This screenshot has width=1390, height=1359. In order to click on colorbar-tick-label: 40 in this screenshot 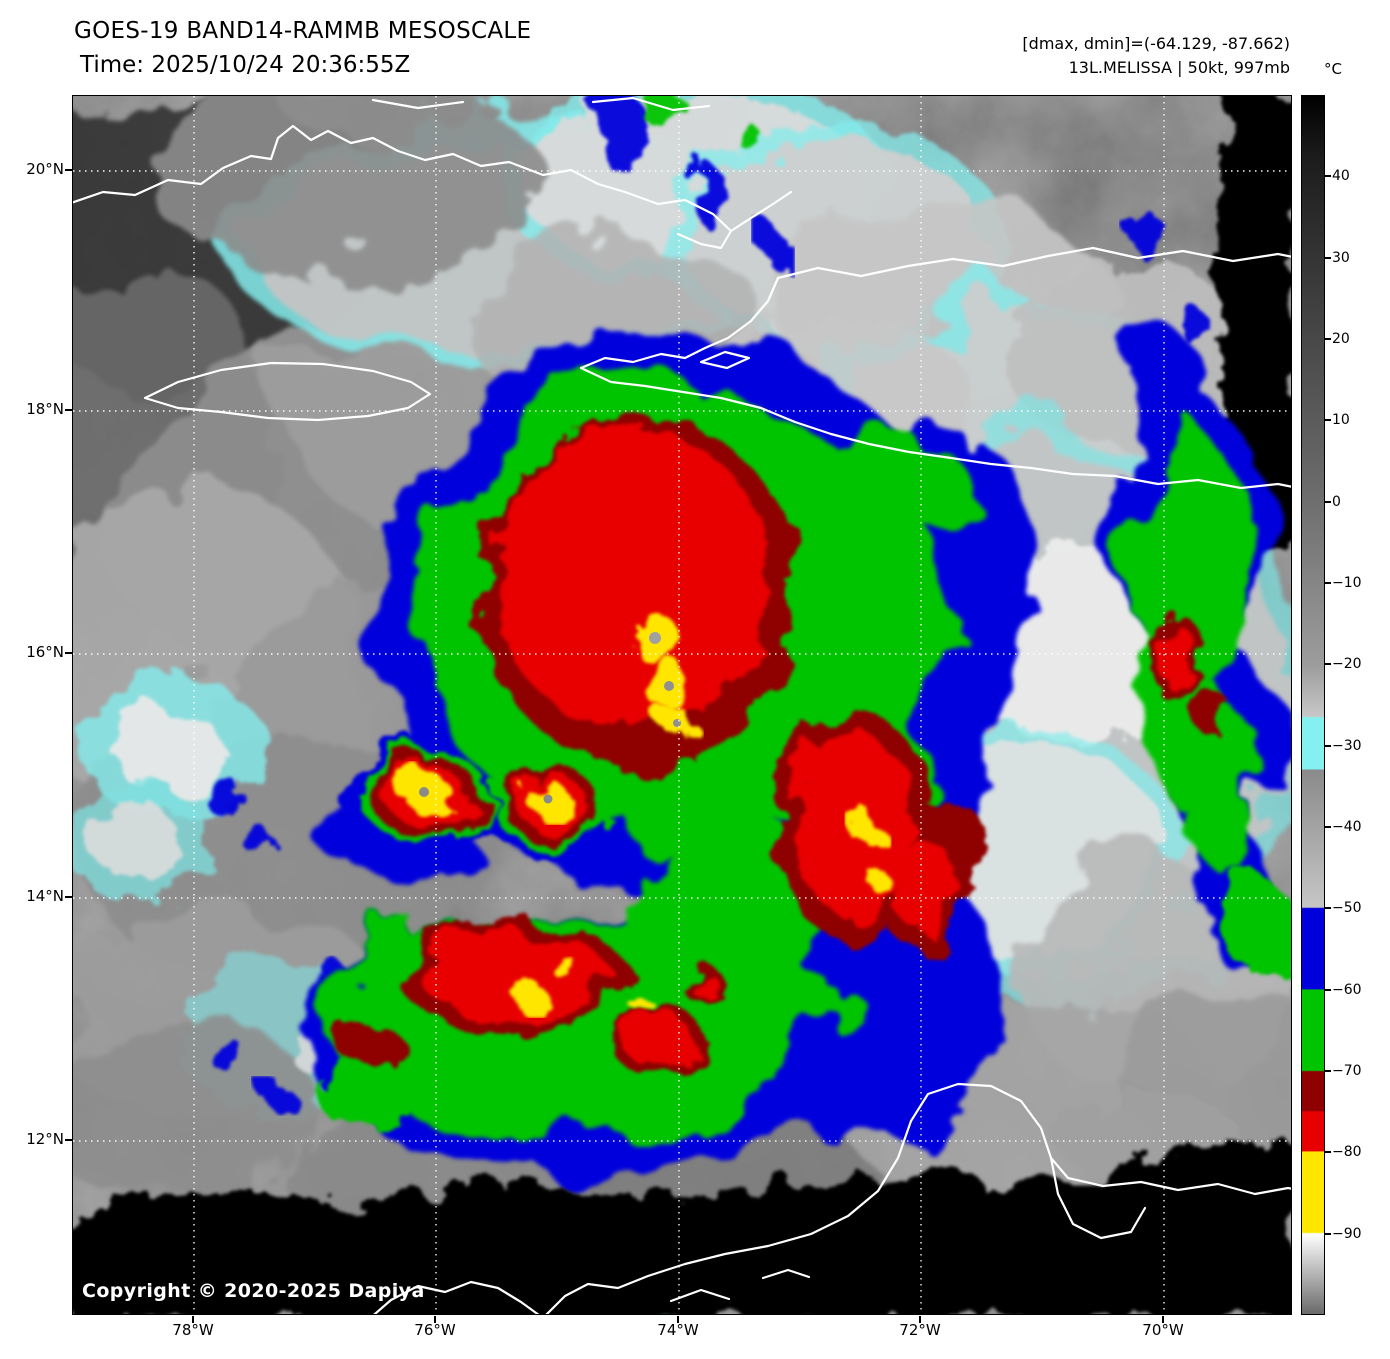, I will do `click(1341, 176)`.